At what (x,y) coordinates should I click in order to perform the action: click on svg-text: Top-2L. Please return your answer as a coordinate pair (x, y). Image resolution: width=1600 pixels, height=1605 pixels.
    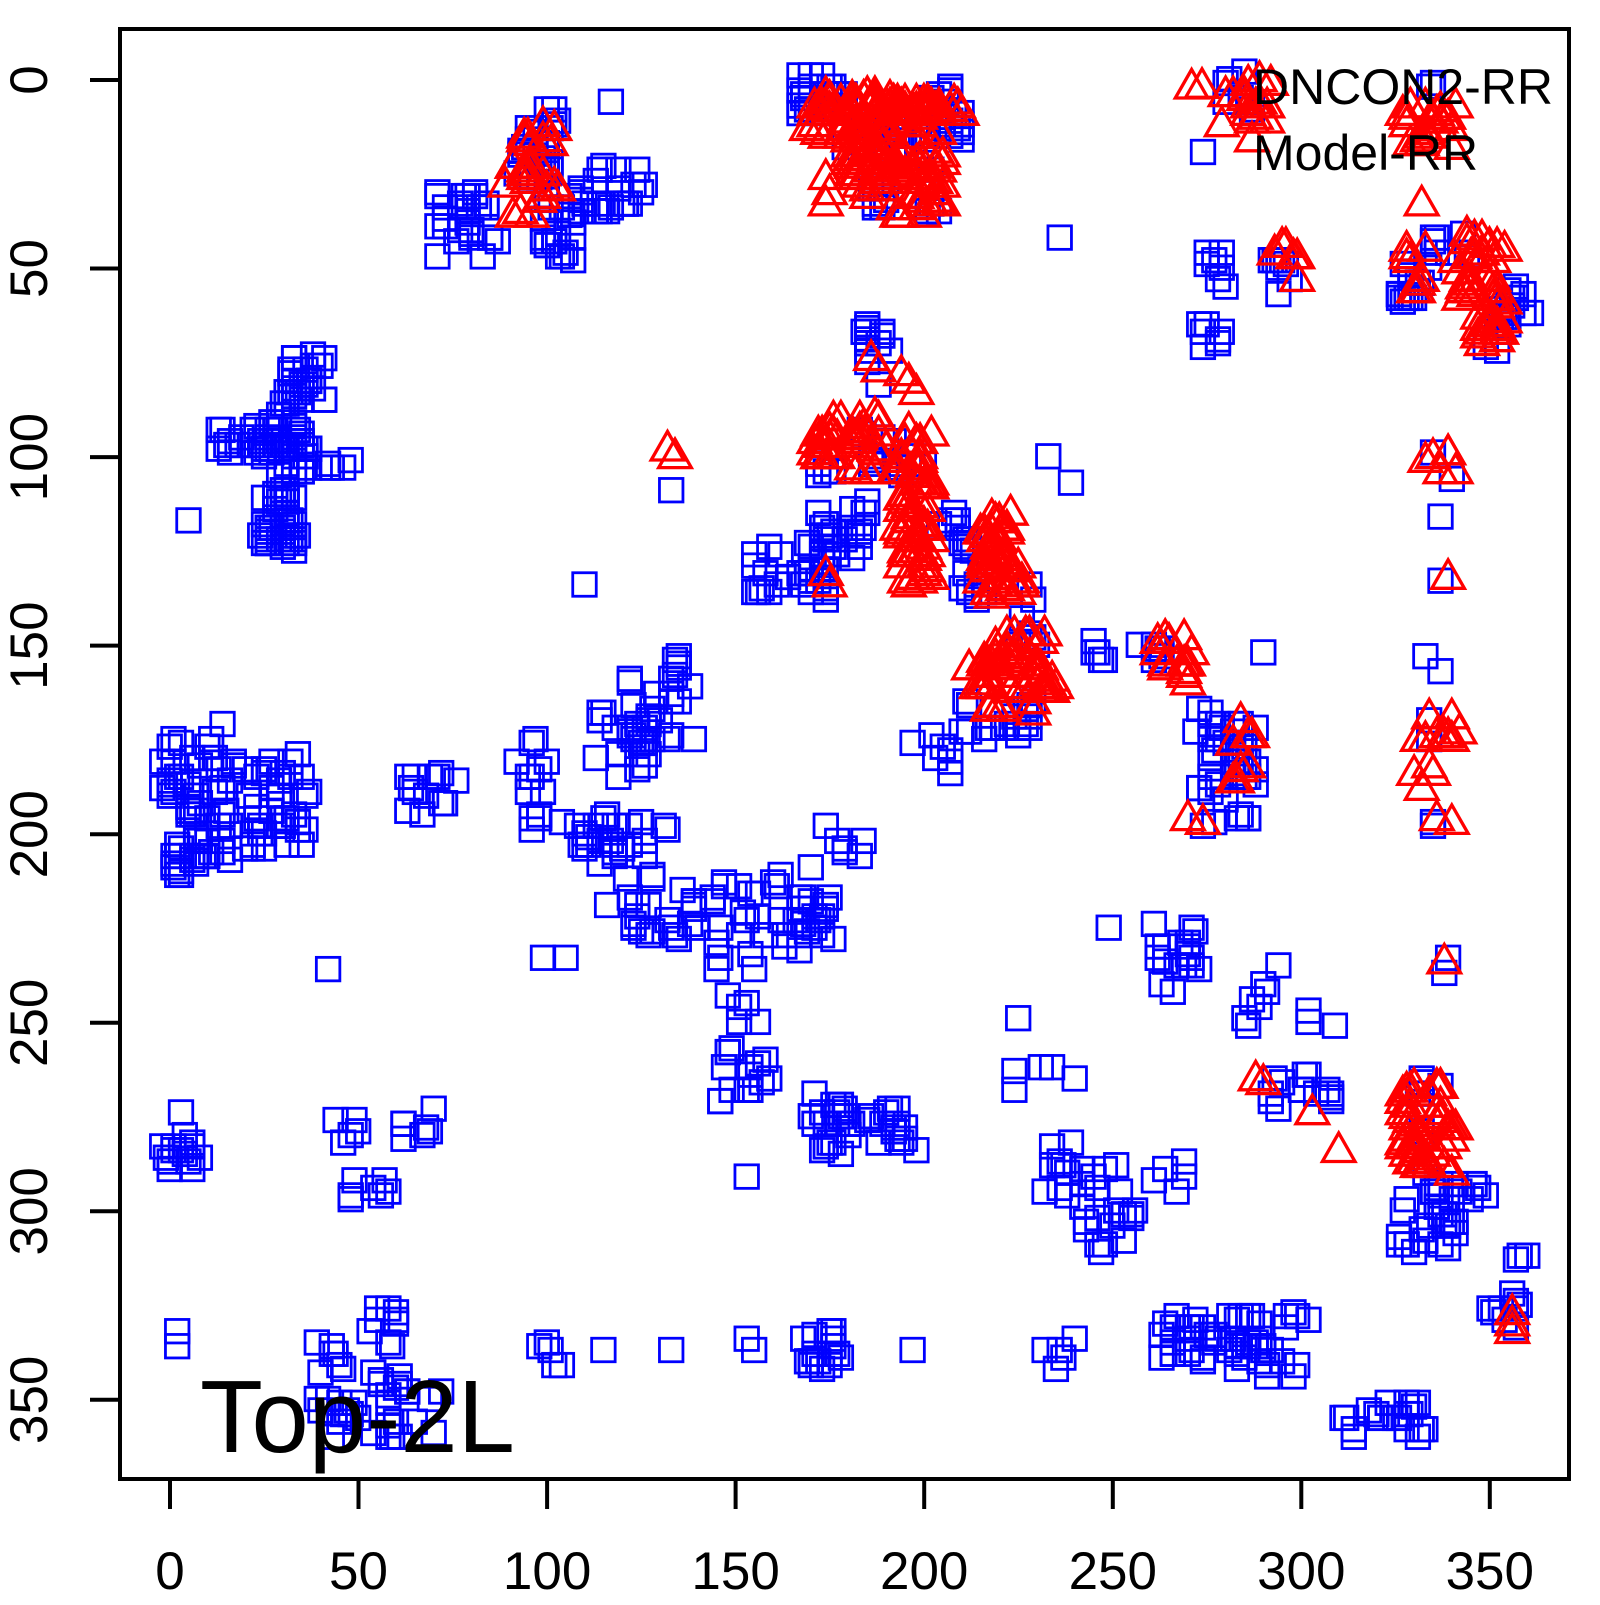
    Looking at the image, I should click on (357, 1416).